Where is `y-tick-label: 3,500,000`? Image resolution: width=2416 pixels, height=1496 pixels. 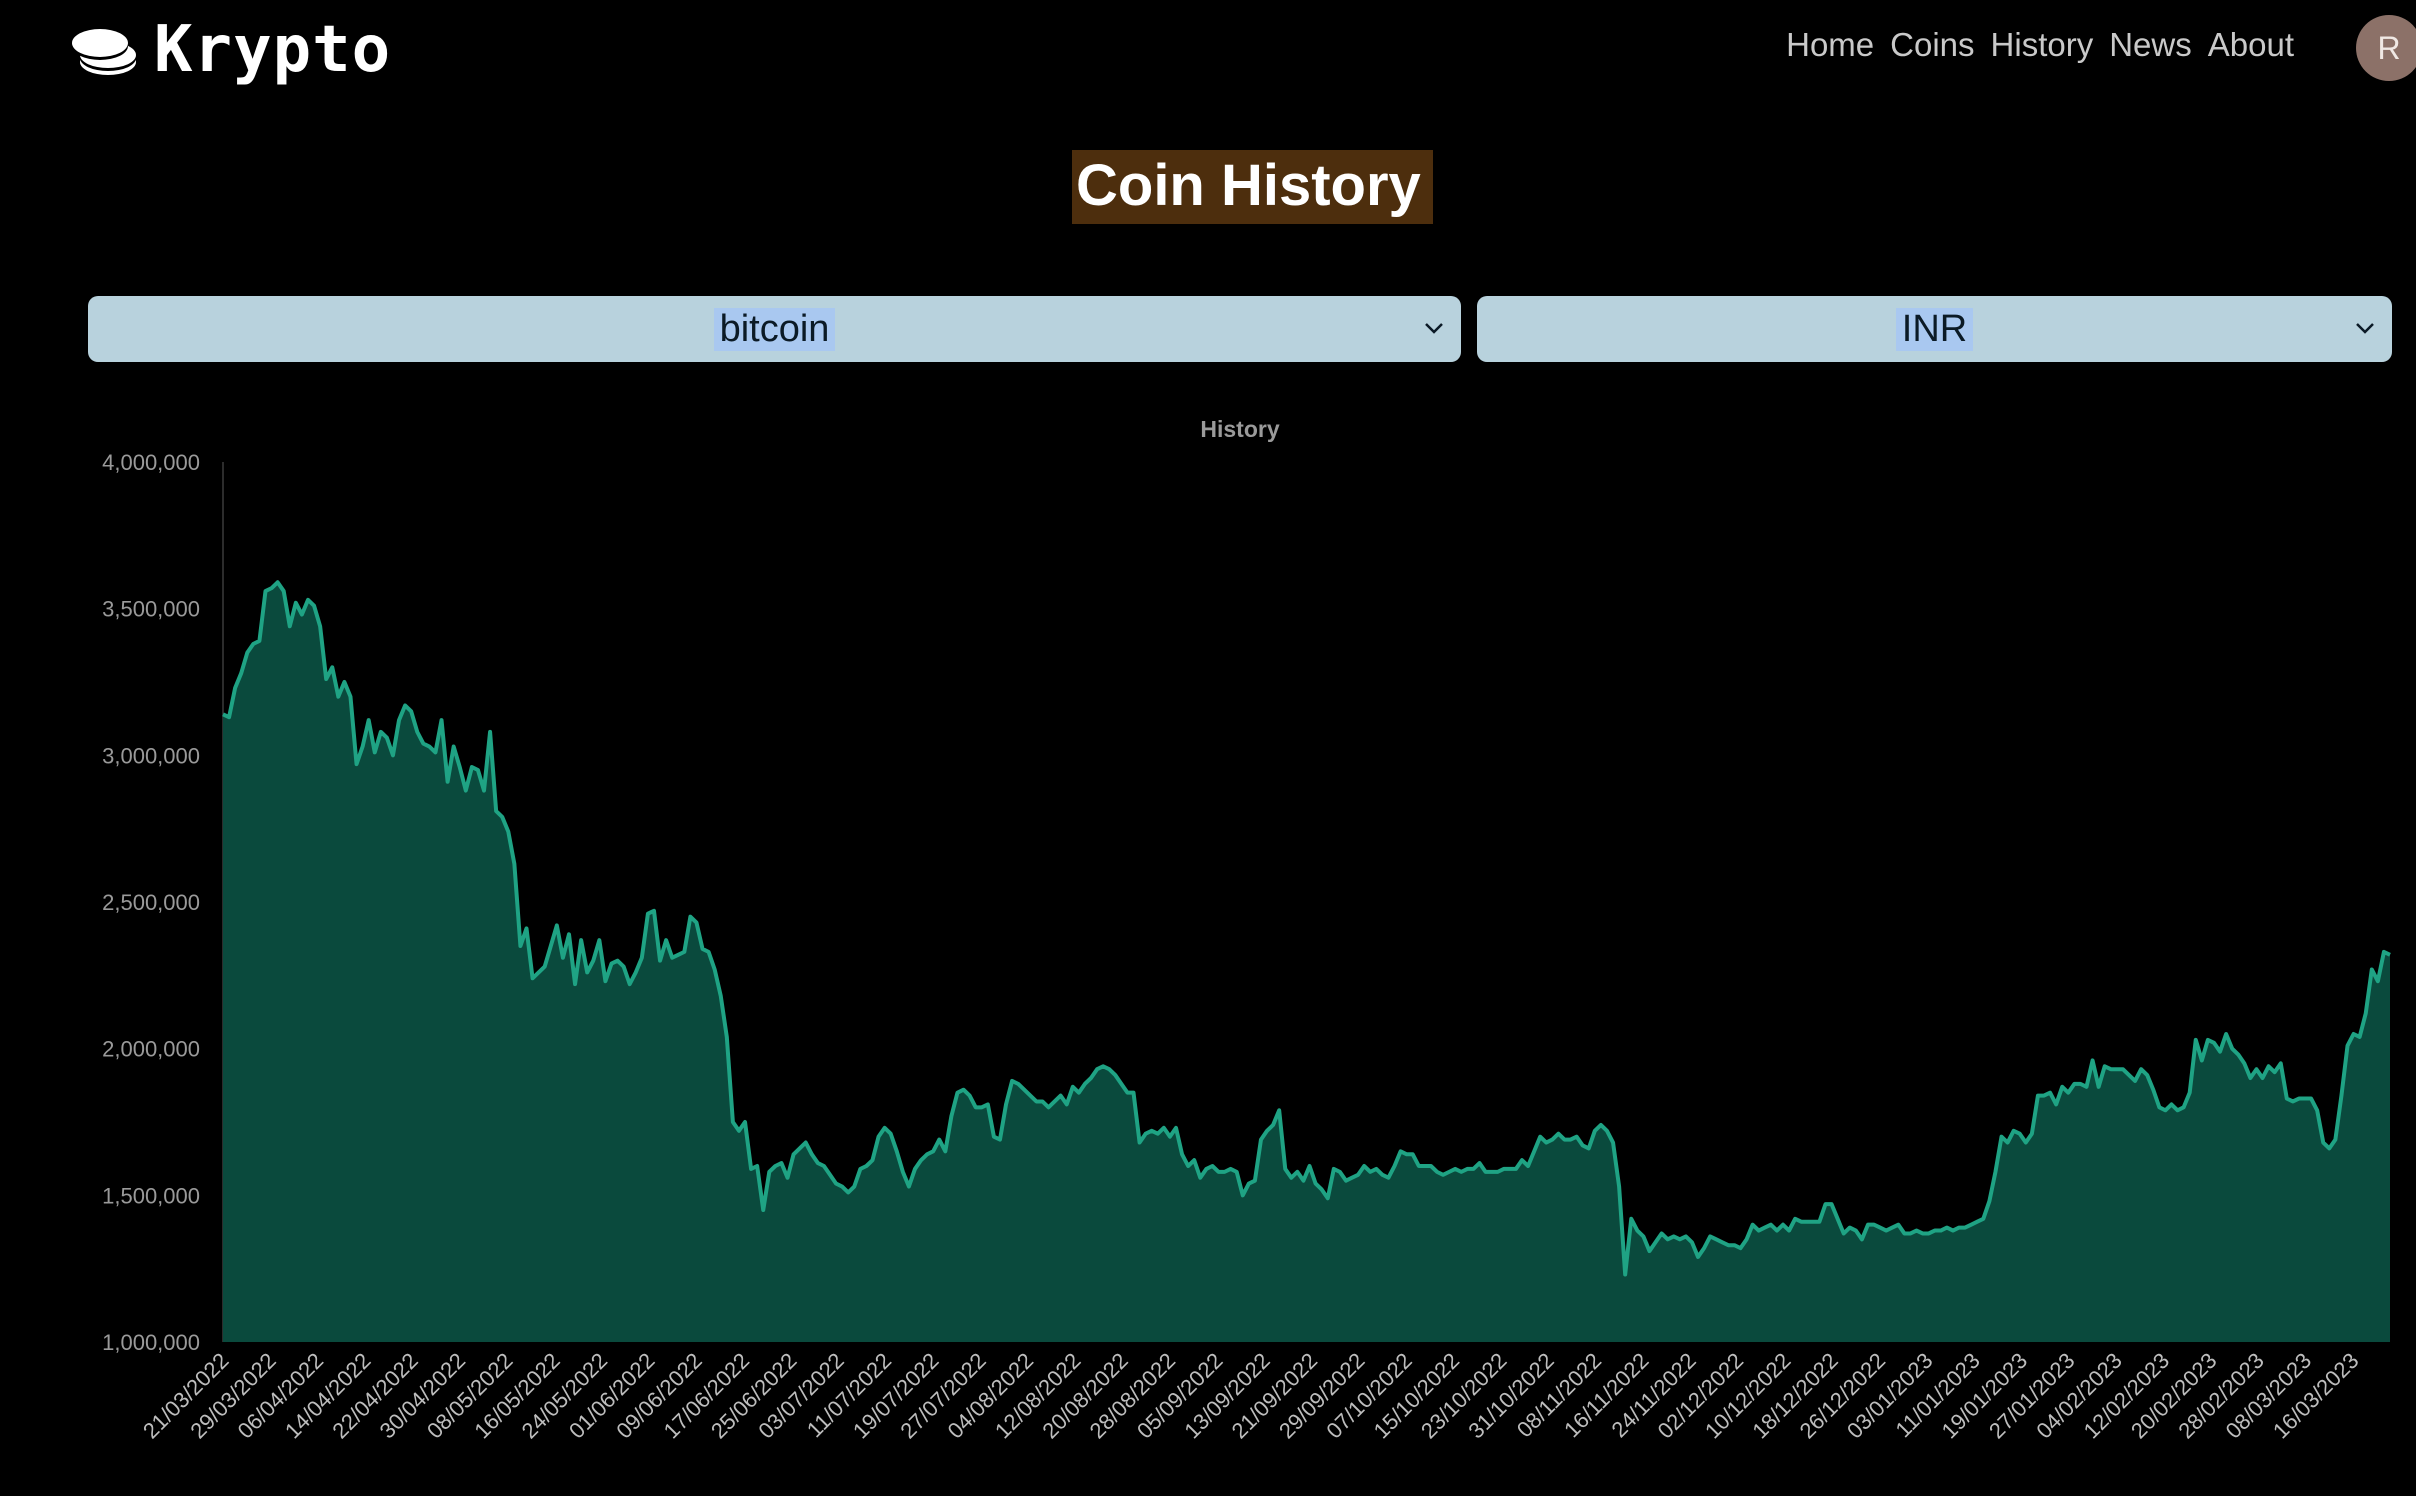 y-tick-label: 3,500,000 is located at coordinates (151, 609).